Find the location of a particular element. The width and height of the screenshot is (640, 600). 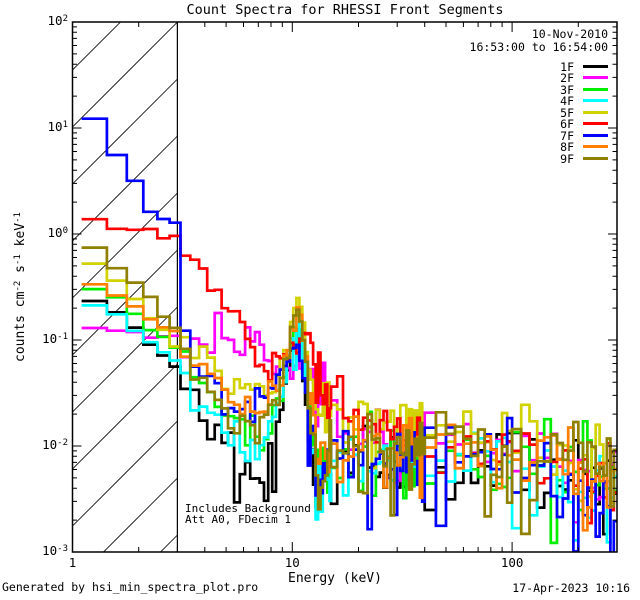

hatch-region is located at coordinates (125, 287).